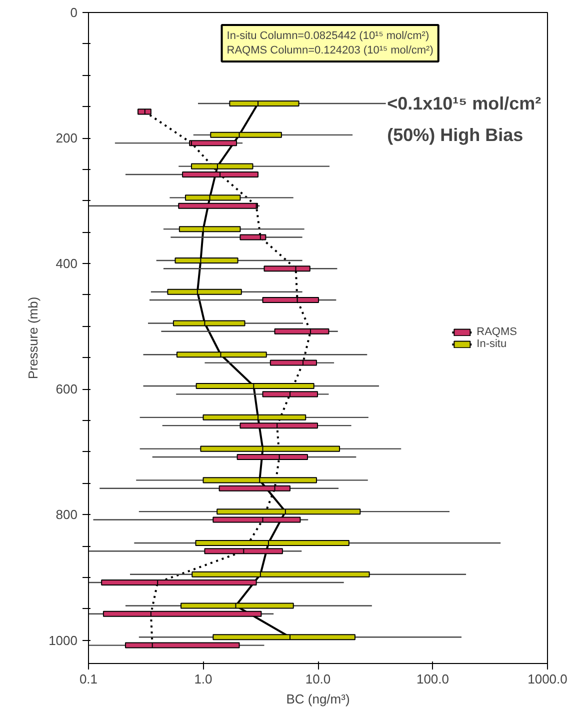 Image resolution: width=569 pixels, height=713 pixels. What do you see at coordinates (433, 679) in the screenshot?
I see `x-tick-label: 100.0` at bounding box center [433, 679].